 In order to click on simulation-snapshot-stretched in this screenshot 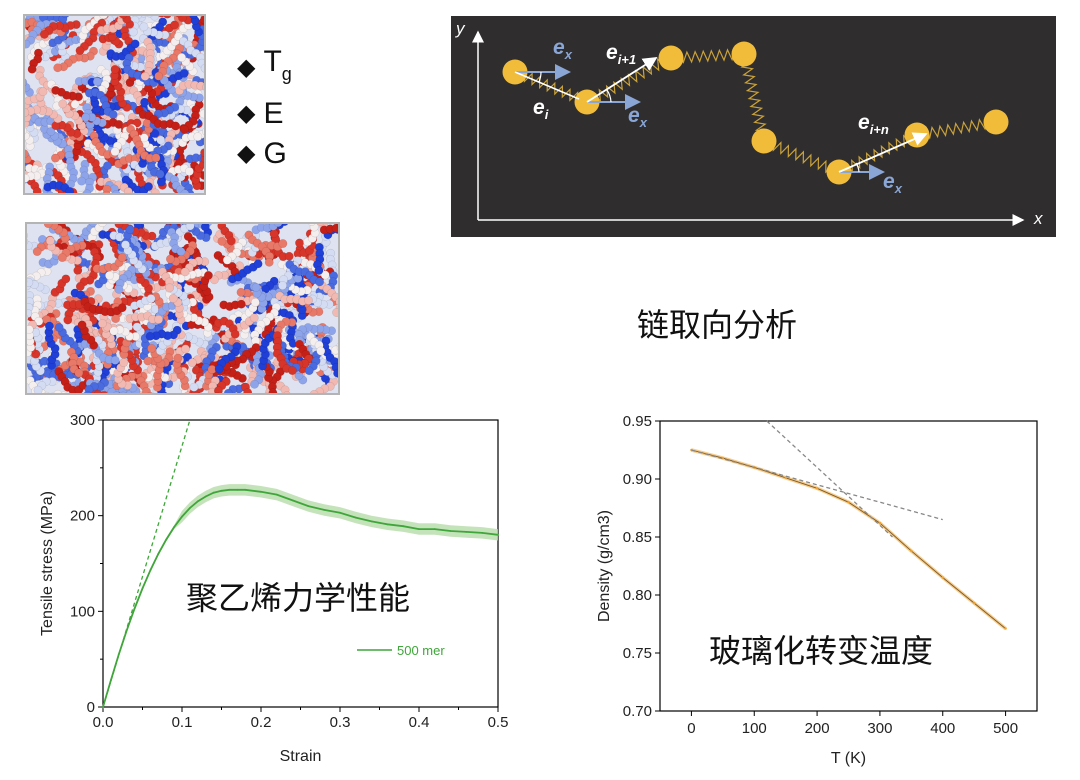, I will do `click(182, 308)`.